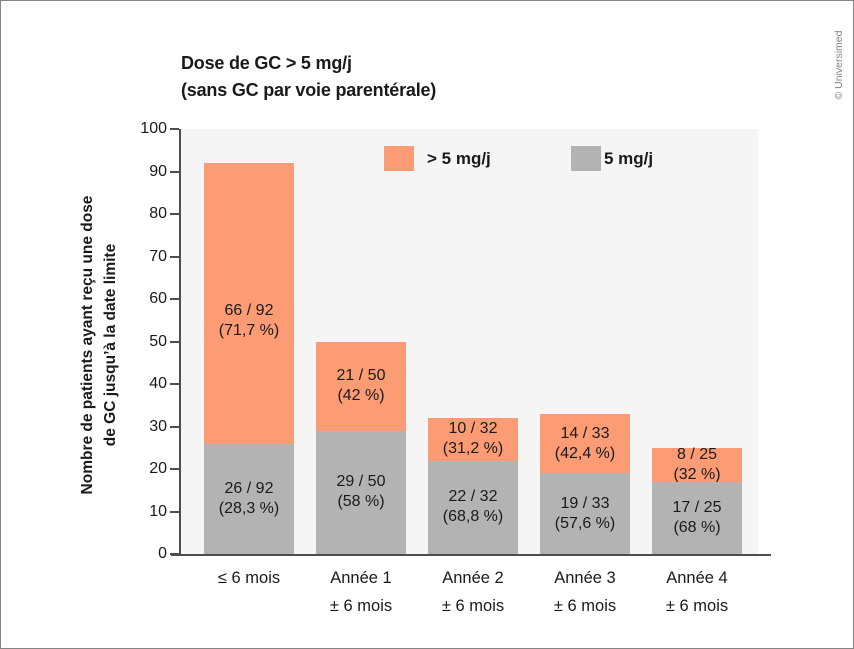 Image resolution: width=854 pixels, height=649 pixels. What do you see at coordinates (309, 90) in the screenshot?
I see `chart-title-line2: (sans GC par voie parentérale)` at bounding box center [309, 90].